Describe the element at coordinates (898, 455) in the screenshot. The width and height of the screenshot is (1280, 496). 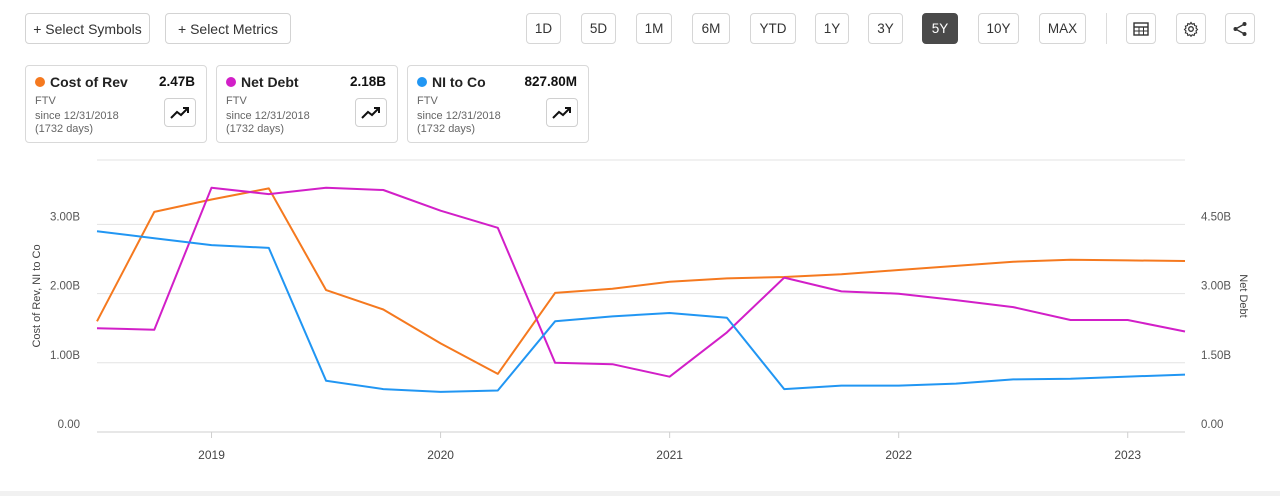
I see `x-tick-label: 2022` at that location.